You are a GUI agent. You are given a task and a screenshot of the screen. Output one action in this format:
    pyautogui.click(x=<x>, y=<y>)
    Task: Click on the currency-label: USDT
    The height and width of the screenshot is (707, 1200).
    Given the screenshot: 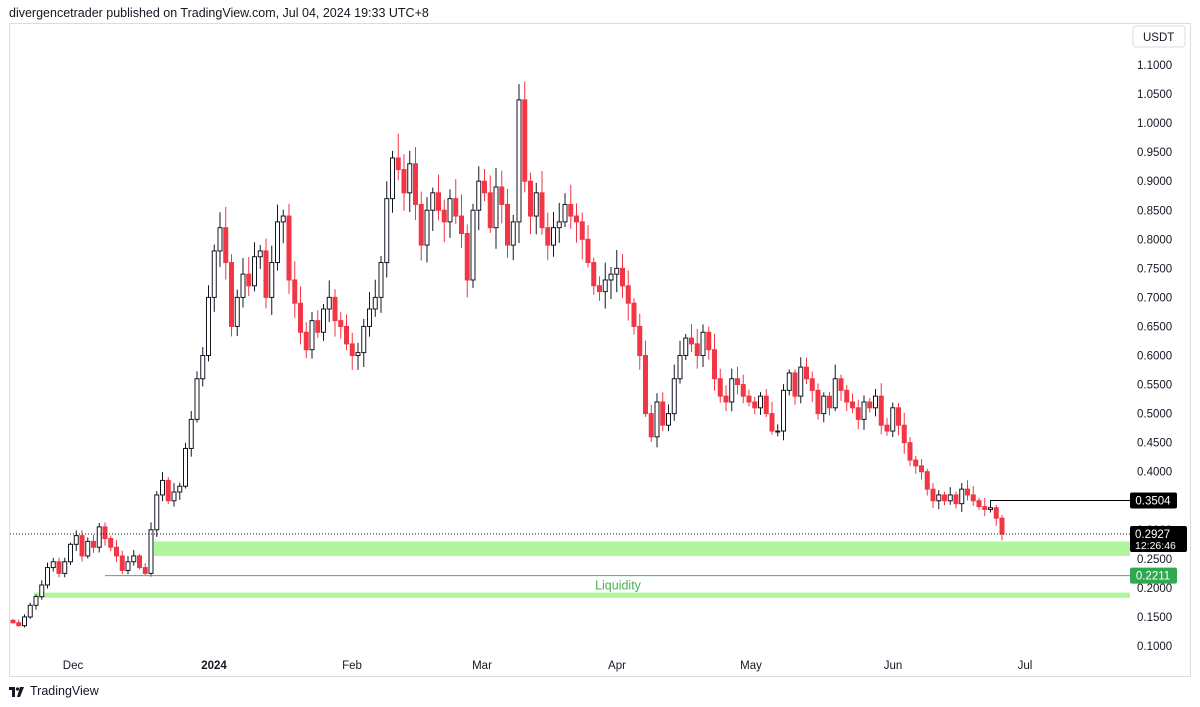 What is the action you would take?
    pyautogui.click(x=1158, y=38)
    